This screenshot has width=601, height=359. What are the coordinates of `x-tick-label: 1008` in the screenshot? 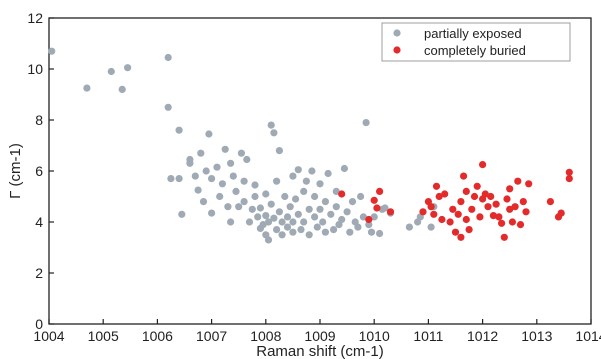 It's located at (265, 336).